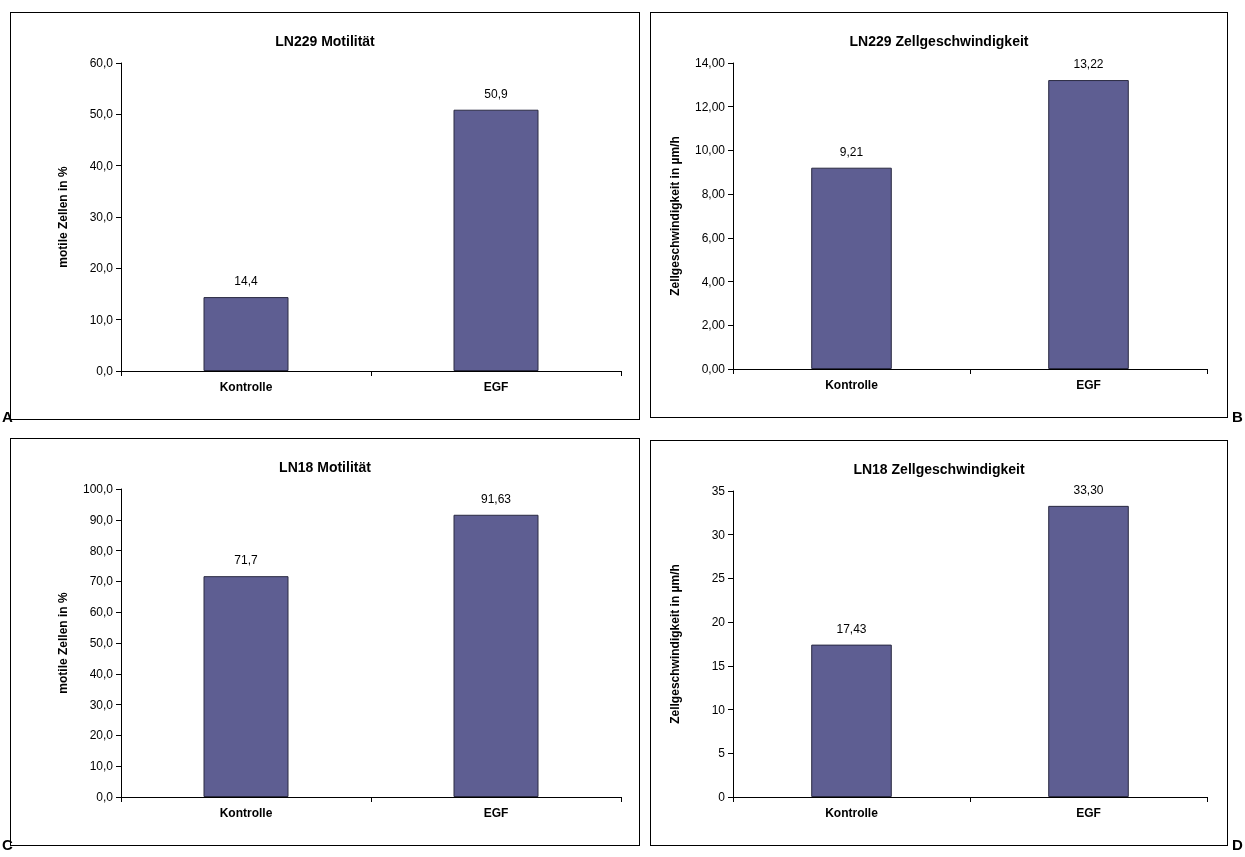 This screenshot has height=857, width=1245. What do you see at coordinates (718, 622) in the screenshot?
I see `y-tick-label: 20` at bounding box center [718, 622].